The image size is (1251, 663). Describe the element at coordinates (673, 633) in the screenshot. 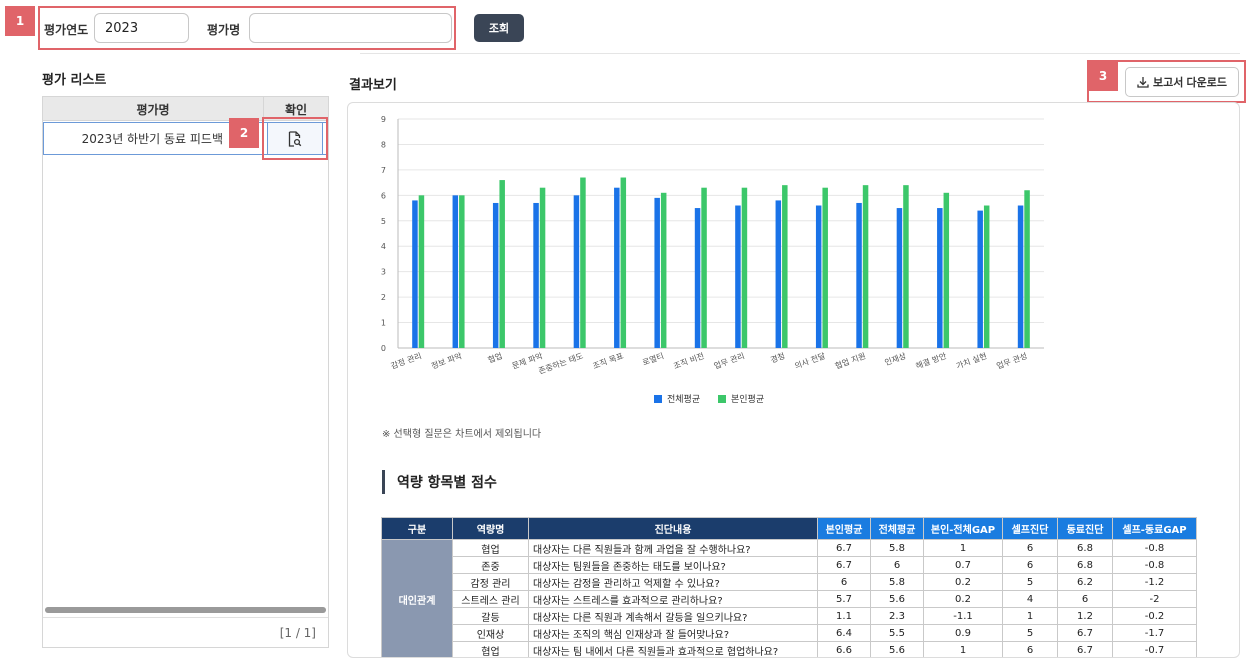

I see `cell-content: 대상자는 조직의 핵심 인재상과 잘 들어맞나요?` at that location.